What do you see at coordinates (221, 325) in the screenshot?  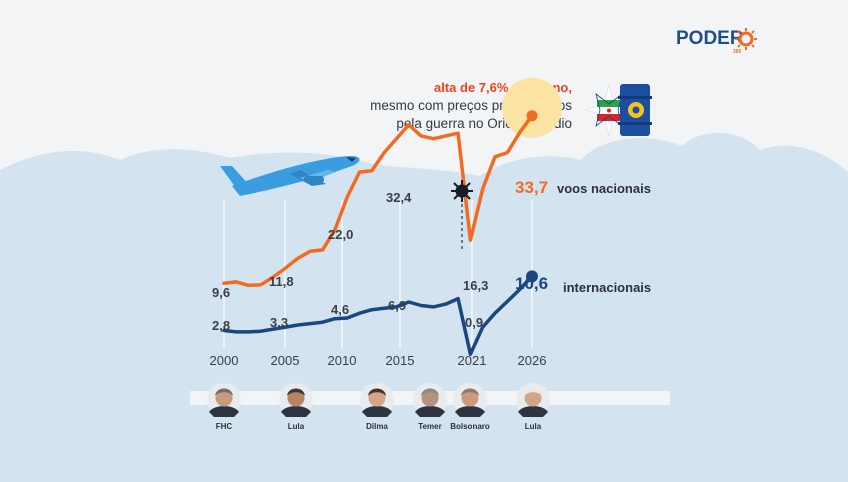 I see `data-label-internacionais: 2,8` at bounding box center [221, 325].